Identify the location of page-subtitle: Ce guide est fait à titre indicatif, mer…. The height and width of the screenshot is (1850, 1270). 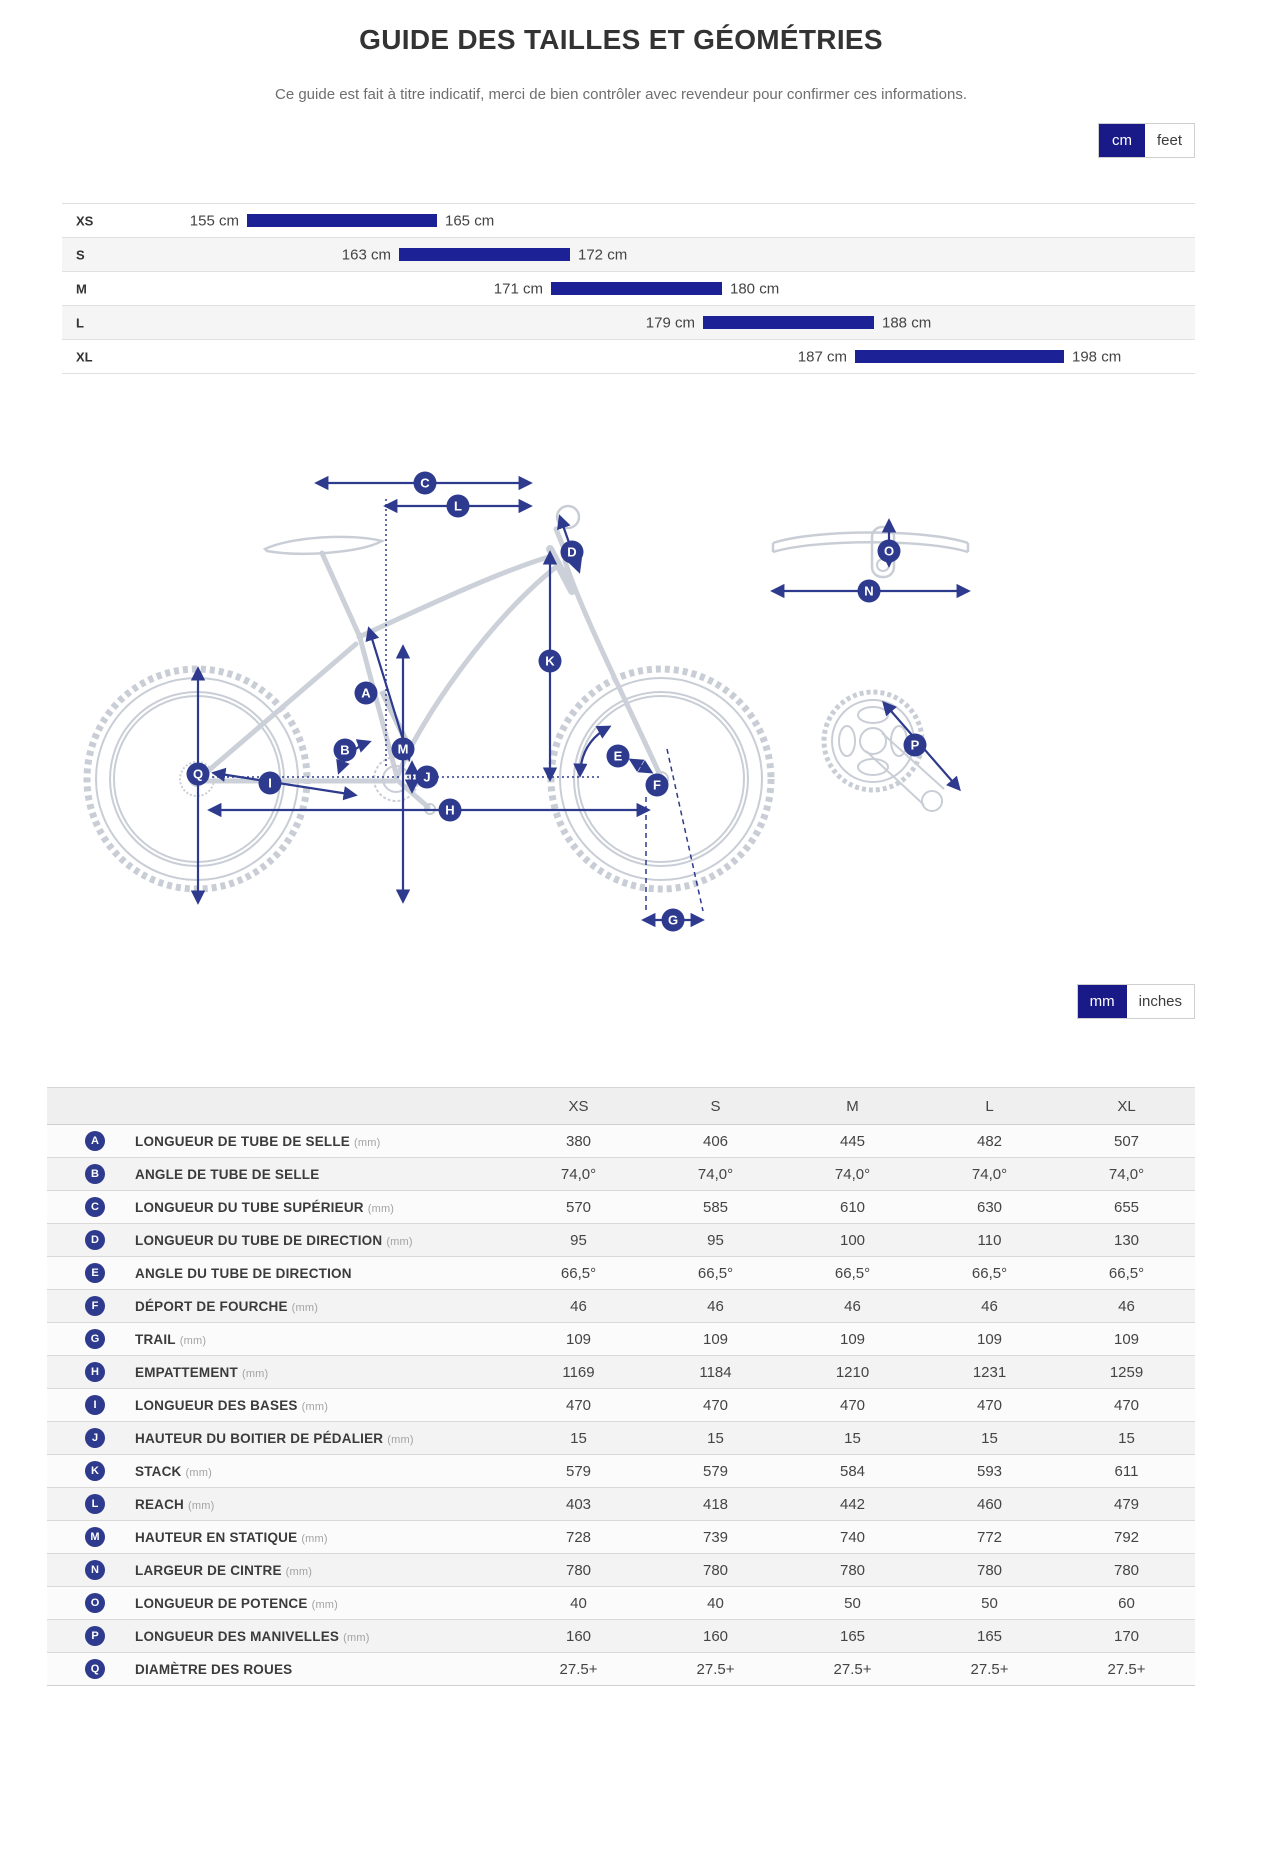
(621, 94).